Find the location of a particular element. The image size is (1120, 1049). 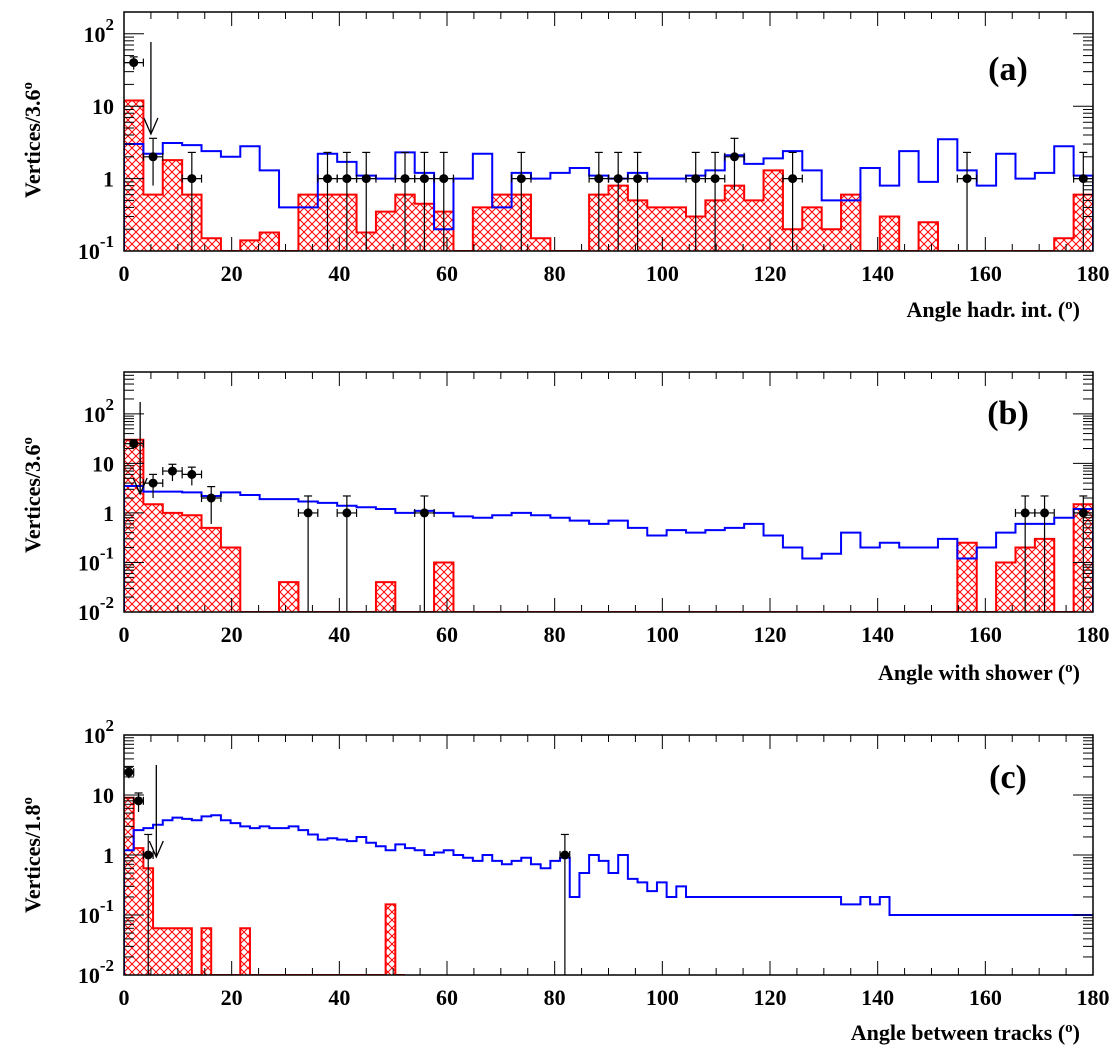

x-tick-label: 100 is located at coordinates (662, 273).